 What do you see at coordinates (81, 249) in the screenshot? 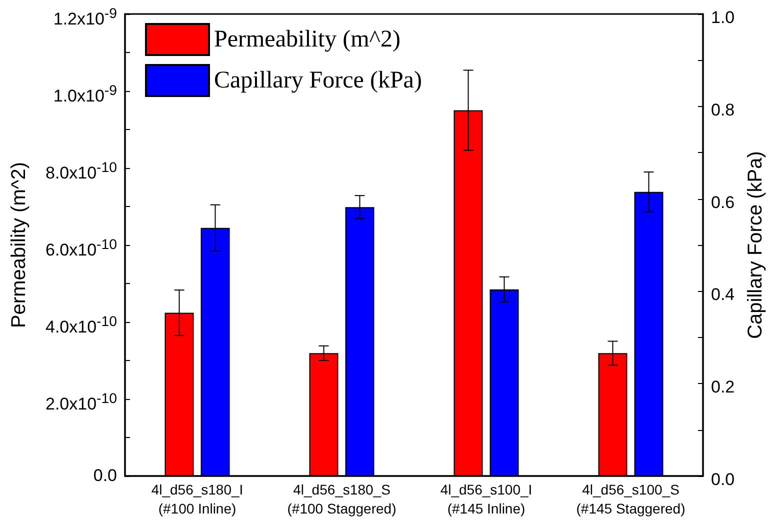
I see `y-tick-label: 6.0x10$^{-10}$` at bounding box center [81, 249].